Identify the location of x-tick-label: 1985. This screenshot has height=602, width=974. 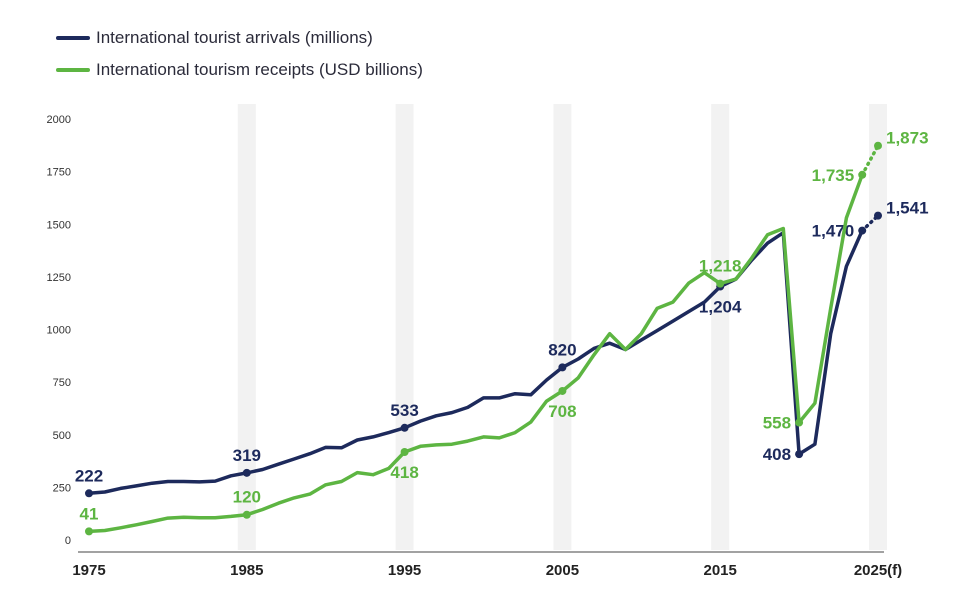
(246, 570).